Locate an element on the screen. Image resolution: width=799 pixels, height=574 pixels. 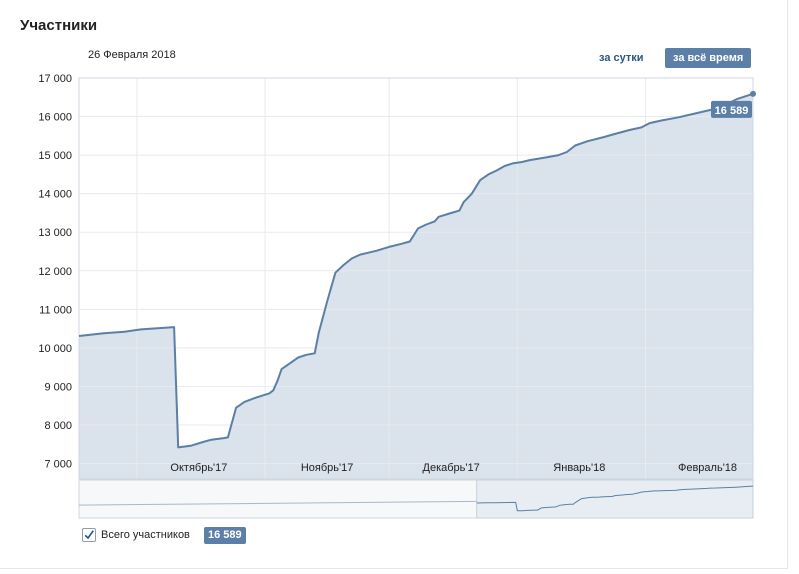
y-tick-label: 17 000 is located at coordinates (55, 79).